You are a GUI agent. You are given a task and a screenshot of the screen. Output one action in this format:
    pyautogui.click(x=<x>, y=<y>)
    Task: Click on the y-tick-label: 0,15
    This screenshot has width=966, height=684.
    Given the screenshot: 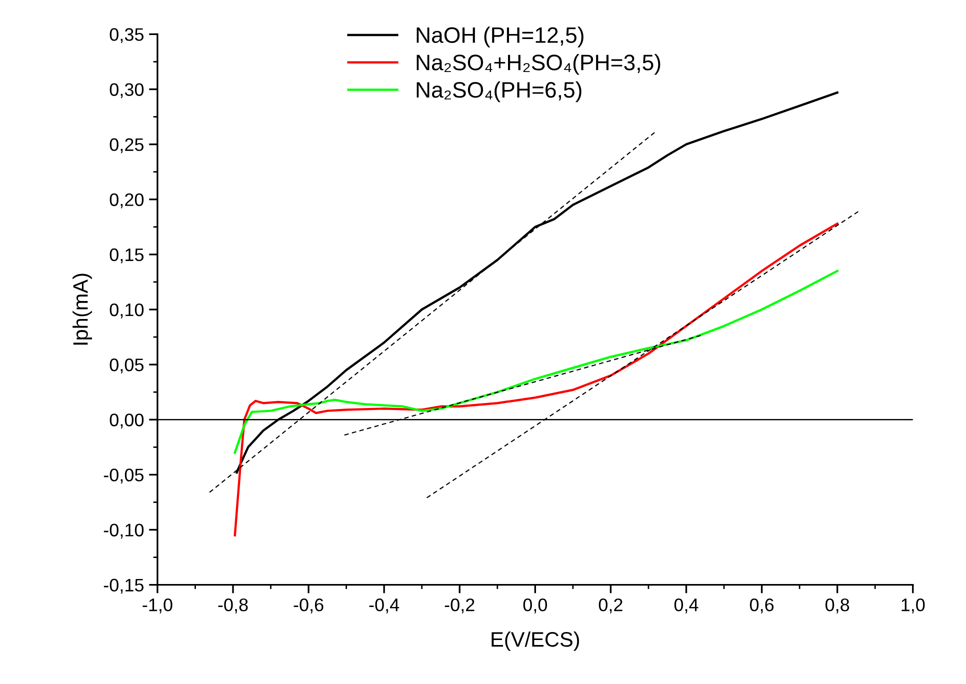 What is the action you would take?
    pyautogui.click(x=127, y=256)
    